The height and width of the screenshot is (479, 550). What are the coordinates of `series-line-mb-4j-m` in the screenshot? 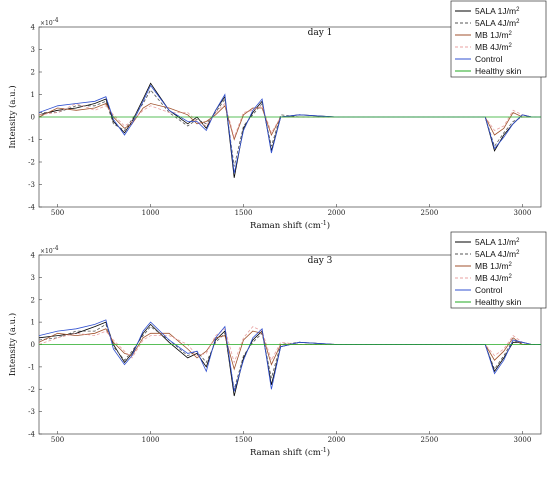 It's located at (290, 345).